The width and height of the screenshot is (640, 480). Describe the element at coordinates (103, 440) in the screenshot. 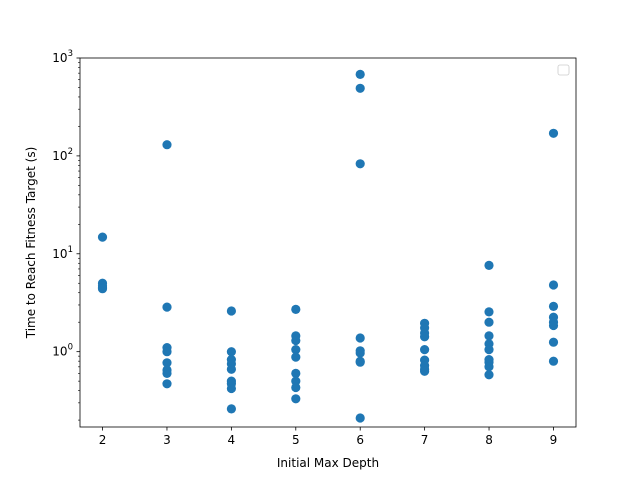

I see `x-tick-label: 2` at that location.